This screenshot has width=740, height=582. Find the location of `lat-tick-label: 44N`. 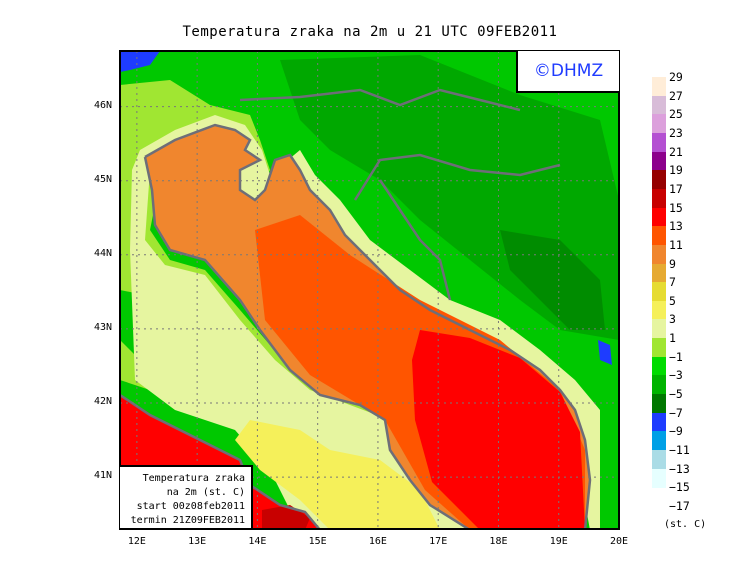

lat-tick-label: 44N is located at coordinates (103, 253).